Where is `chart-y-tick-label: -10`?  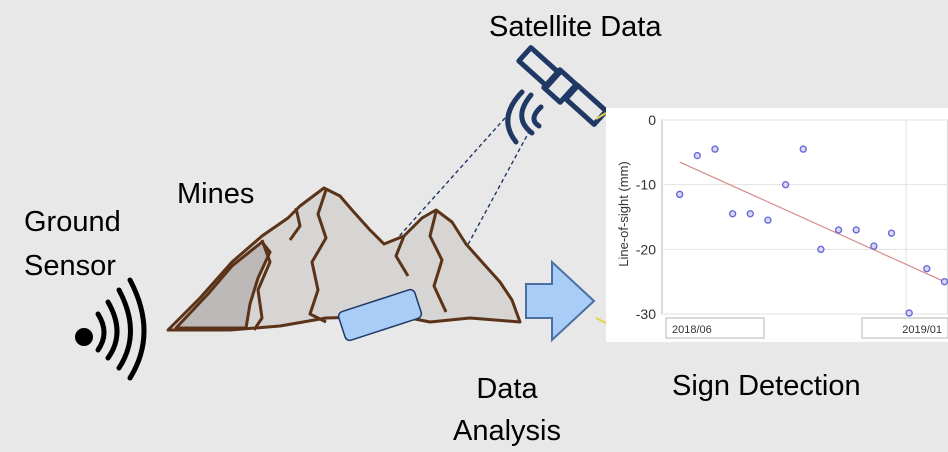
chart-y-tick-label: -10 is located at coordinates (646, 185).